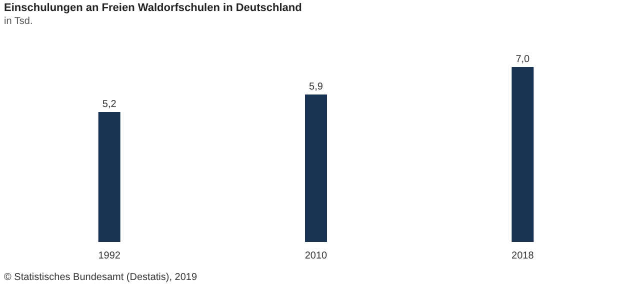  I want to click on chart-subtitle: in Tsd., so click(18, 21).